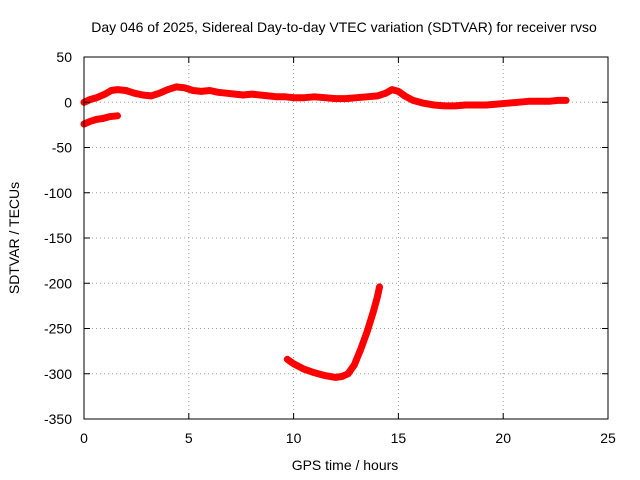 The height and width of the screenshot is (480, 640). I want to click on y-tick-label: -200, so click(58, 283).